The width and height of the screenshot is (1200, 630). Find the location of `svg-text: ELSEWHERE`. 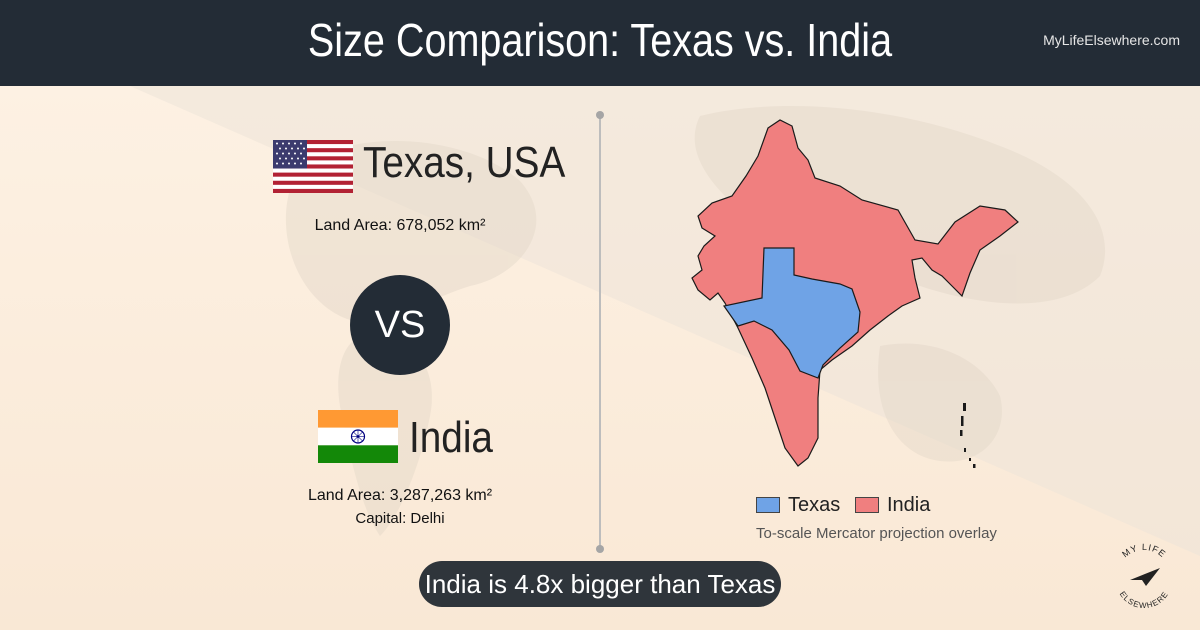

svg-text: ELSEWHERE is located at coordinates (1144, 600).